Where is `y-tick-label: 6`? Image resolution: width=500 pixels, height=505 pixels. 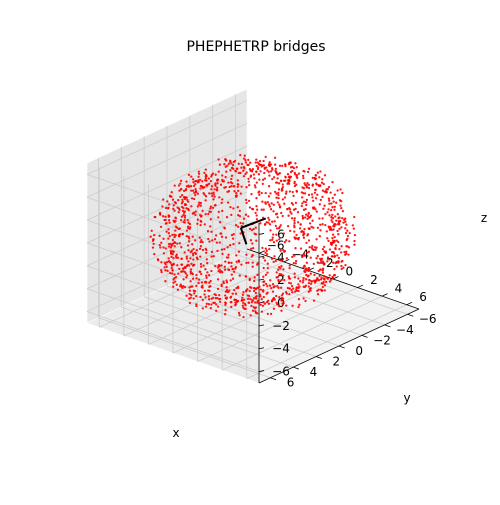
y-tick-label: 6 is located at coordinates (291, 383).